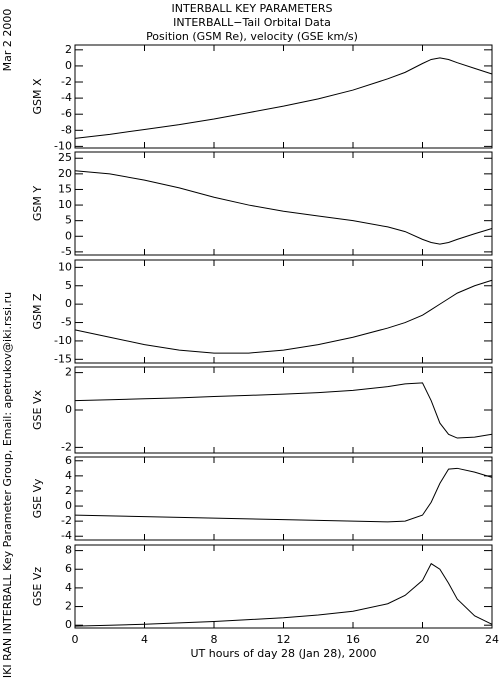 The width and height of the screenshot is (504, 684). What do you see at coordinates (252, 36) in the screenshot?
I see `subtitle: Position (GSM Re), velocity (GSE km/s)` at bounding box center [252, 36].